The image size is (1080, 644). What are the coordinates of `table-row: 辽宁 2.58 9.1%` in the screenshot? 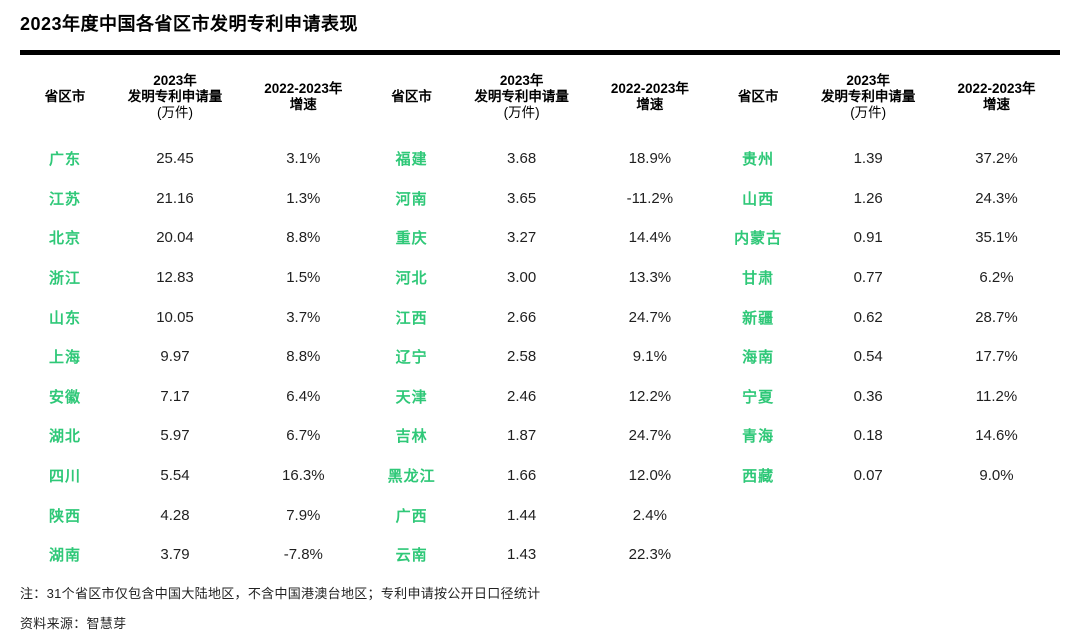 It's located at (540, 357).